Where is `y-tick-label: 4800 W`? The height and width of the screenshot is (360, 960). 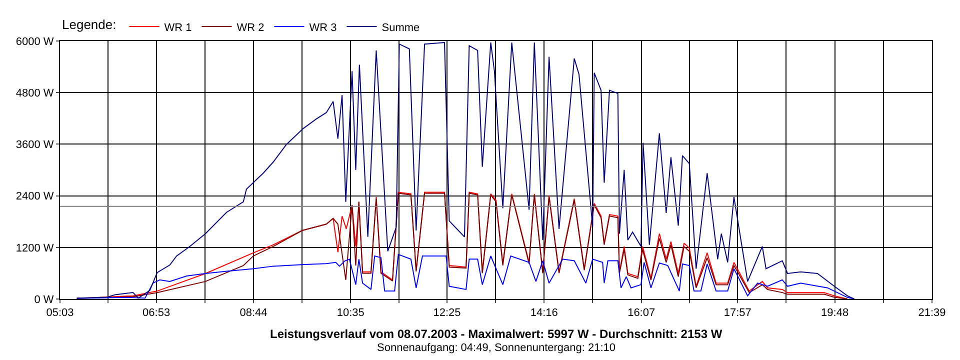 y-tick-label: 4800 W is located at coordinates (35, 93).